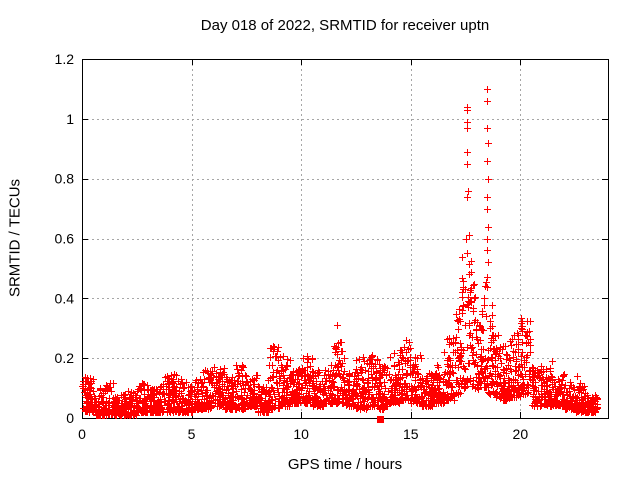 The height and width of the screenshot is (480, 640). I want to click on svg-text: 0.2, so click(65, 358).